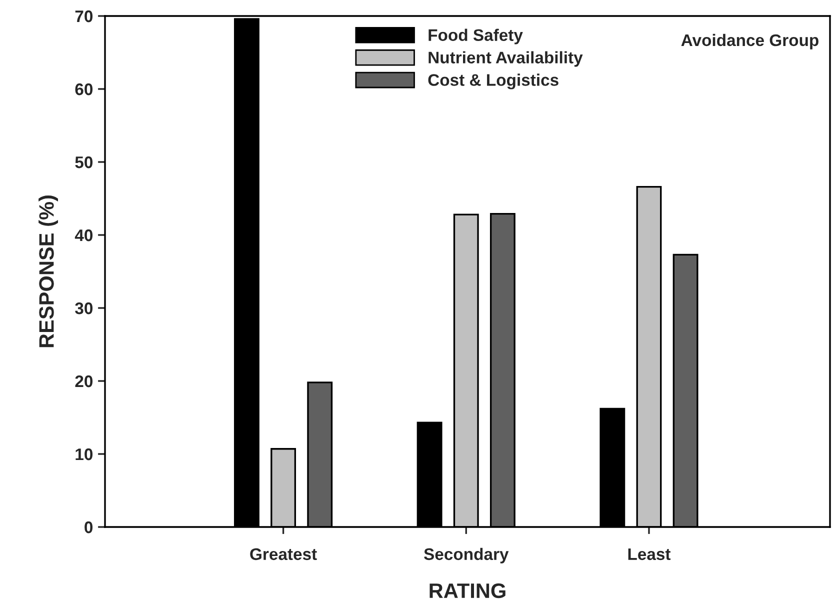  Describe the element at coordinates (84, 381) in the screenshot. I see `y-tick-label: 20` at that location.